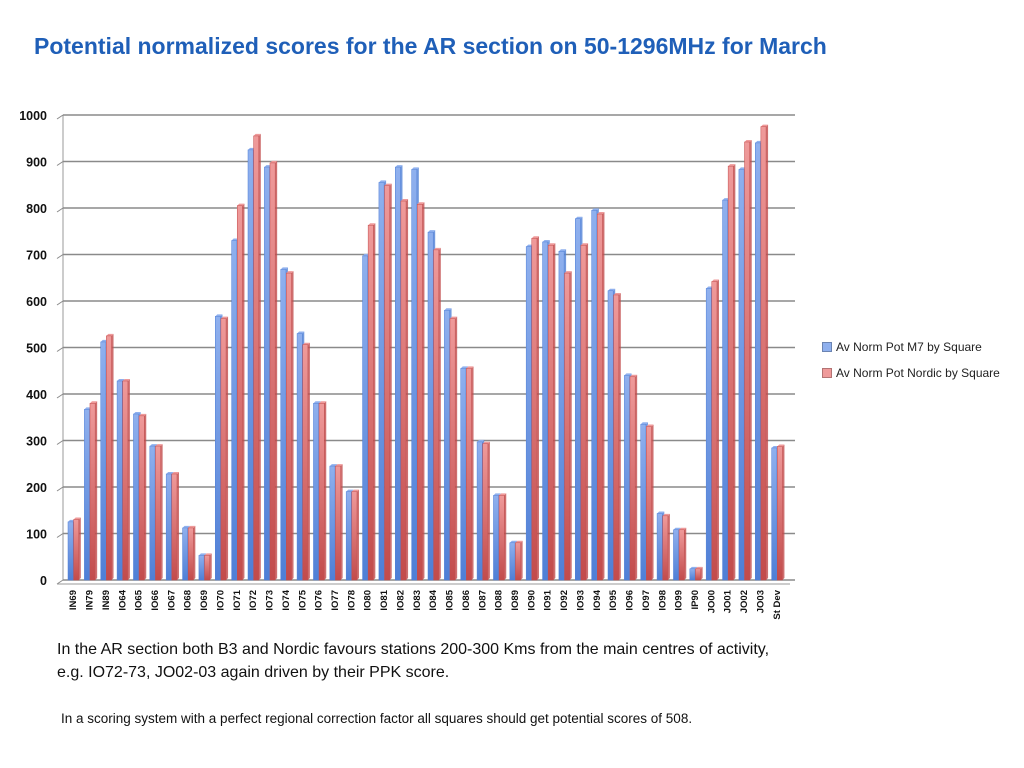  What do you see at coordinates (106, 600) in the screenshot?
I see `x-tick-label: IN89` at bounding box center [106, 600].